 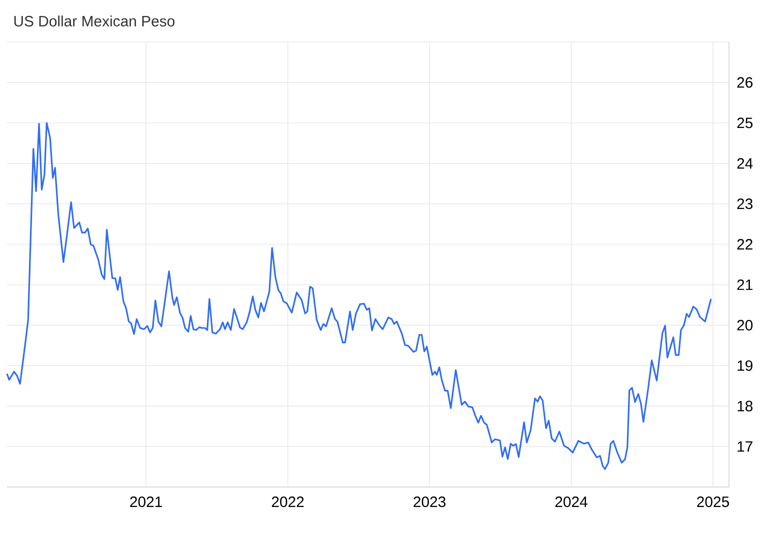 I want to click on y-tick-label: 20, so click(x=745, y=325).